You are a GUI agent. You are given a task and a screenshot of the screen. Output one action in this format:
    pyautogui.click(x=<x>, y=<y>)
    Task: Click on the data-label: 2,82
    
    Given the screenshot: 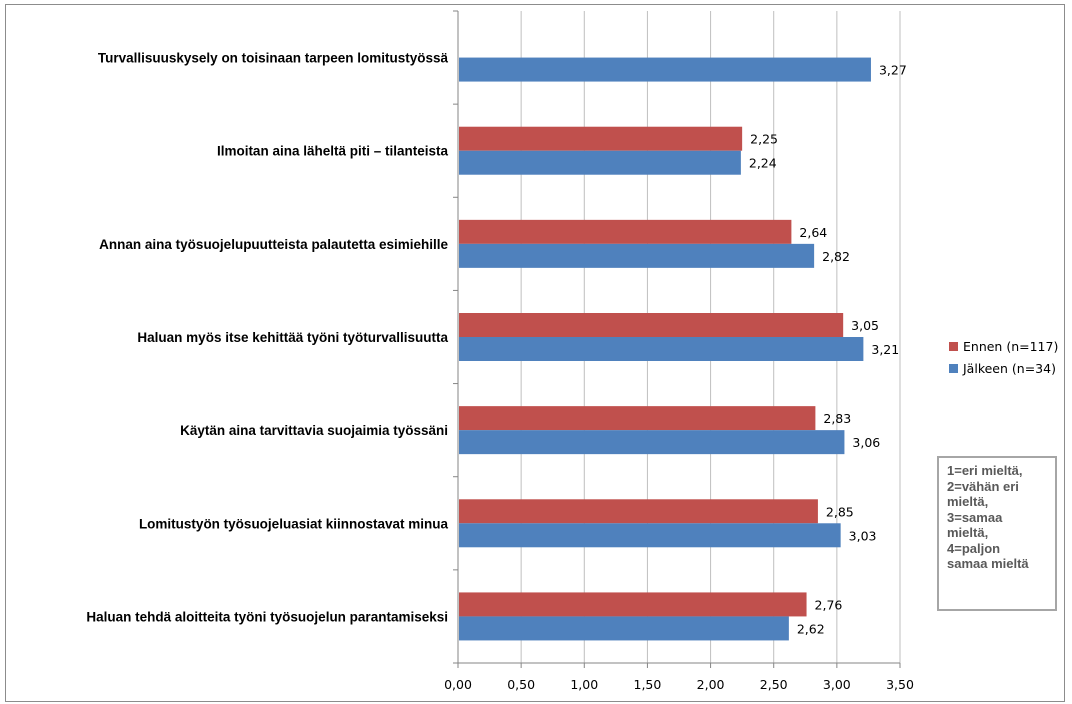 What is the action you would take?
    pyautogui.click(x=836, y=256)
    